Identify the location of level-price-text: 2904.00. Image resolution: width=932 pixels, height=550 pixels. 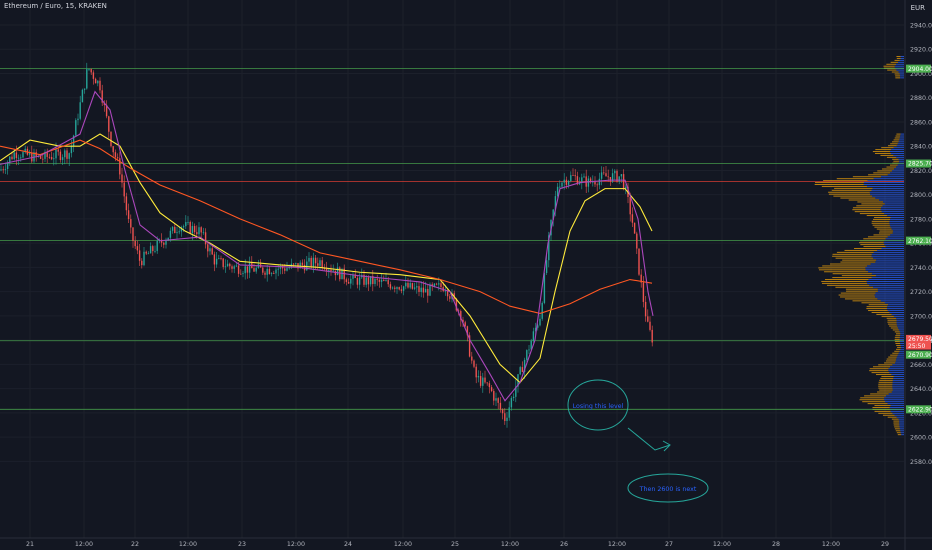
(920, 69).